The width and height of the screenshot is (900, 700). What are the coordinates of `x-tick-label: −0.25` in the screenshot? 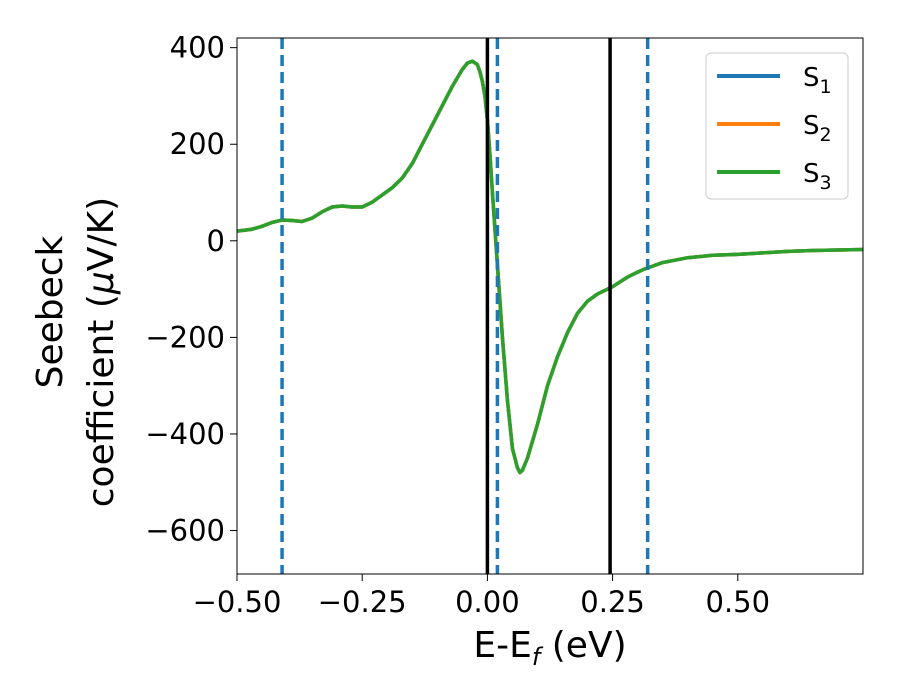 It's located at (362, 602).